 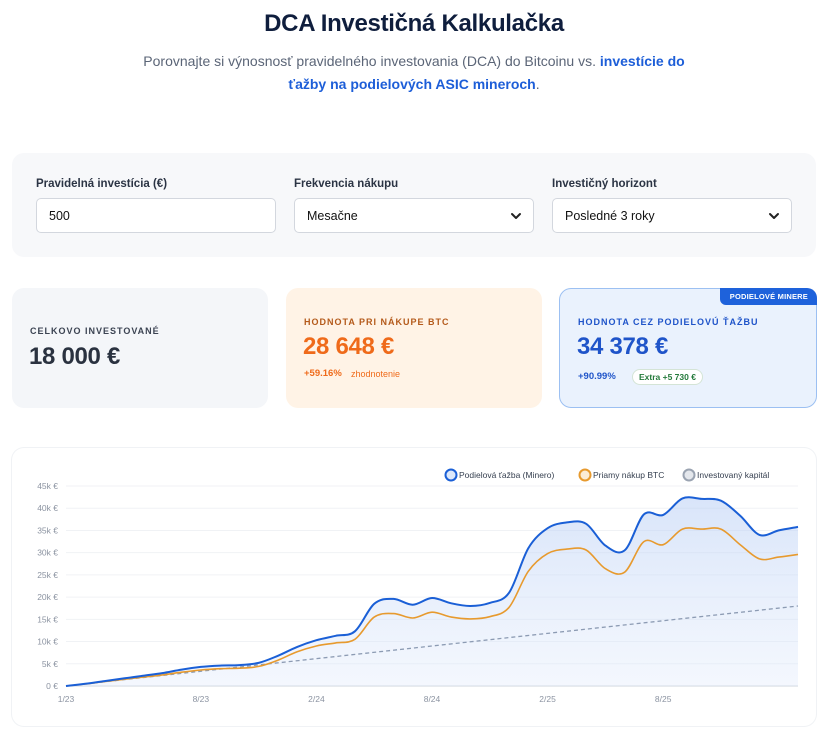 I want to click on horizon-value: Posledné 3 roky, so click(x=610, y=215).